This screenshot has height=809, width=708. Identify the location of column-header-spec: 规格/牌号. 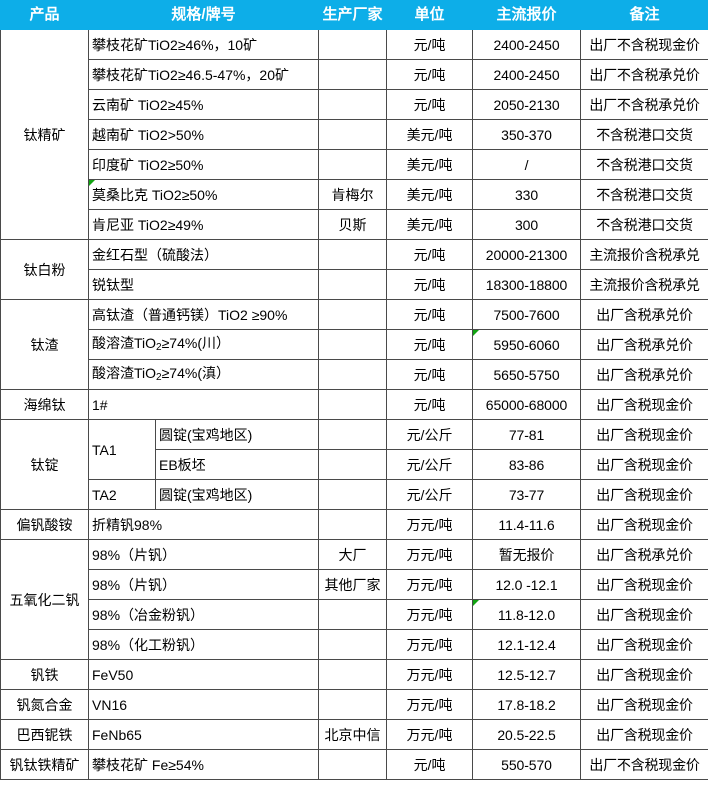
(203, 15).